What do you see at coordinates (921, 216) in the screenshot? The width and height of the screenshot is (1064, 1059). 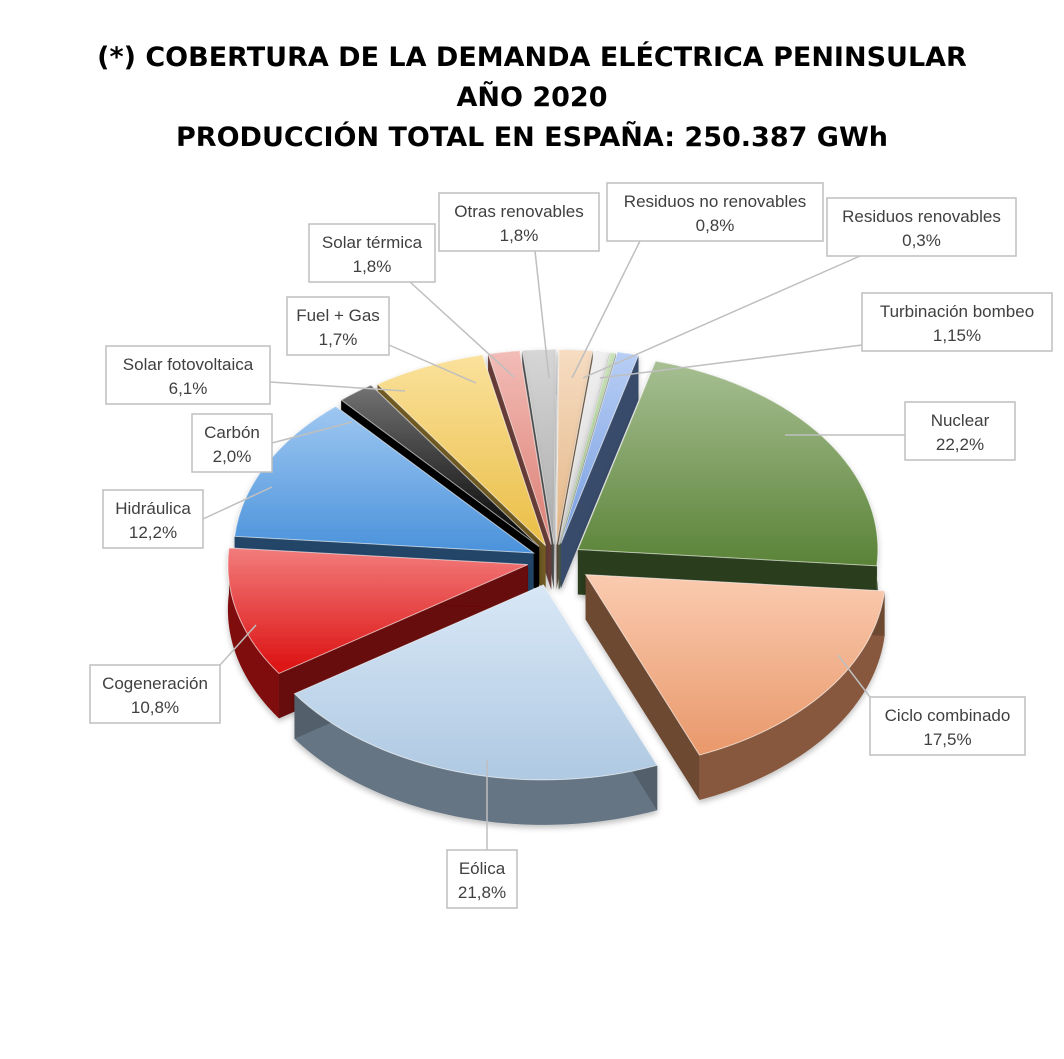 I see `data-label-name: Residuos renovables` at bounding box center [921, 216].